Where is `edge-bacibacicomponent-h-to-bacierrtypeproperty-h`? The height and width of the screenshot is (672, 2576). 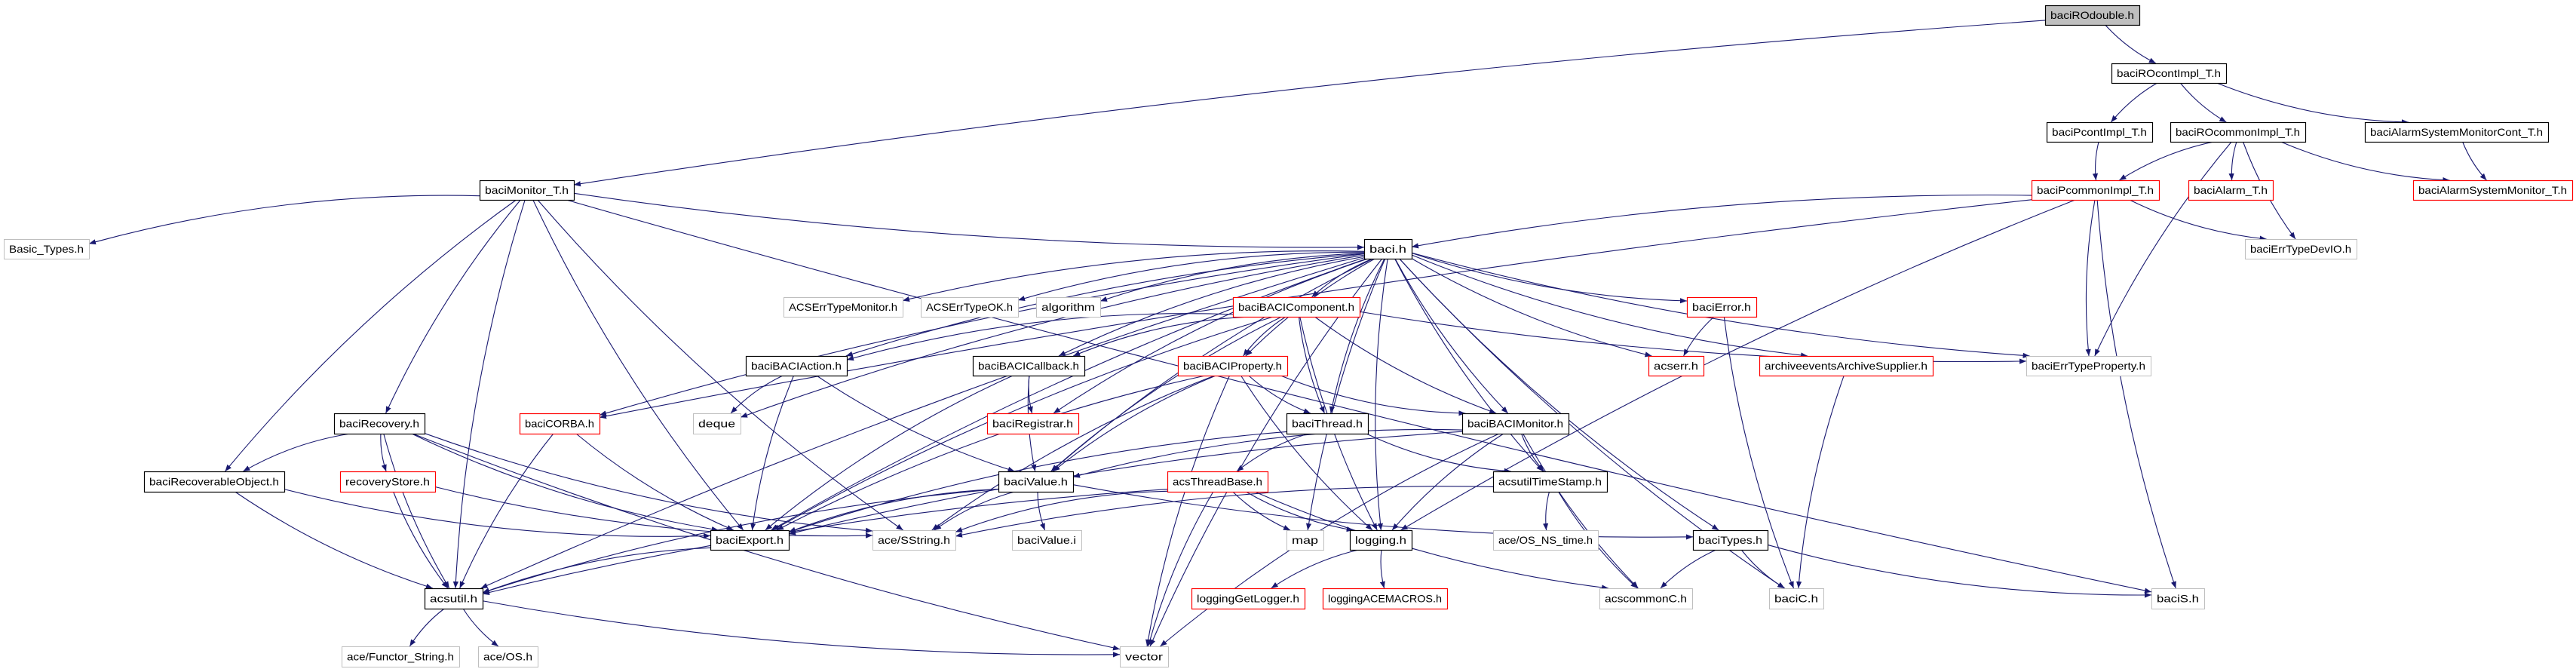 edge-bacibacicomponent-h-to-bacierrtypeproperty-h is located at coordinates (1693, 338).